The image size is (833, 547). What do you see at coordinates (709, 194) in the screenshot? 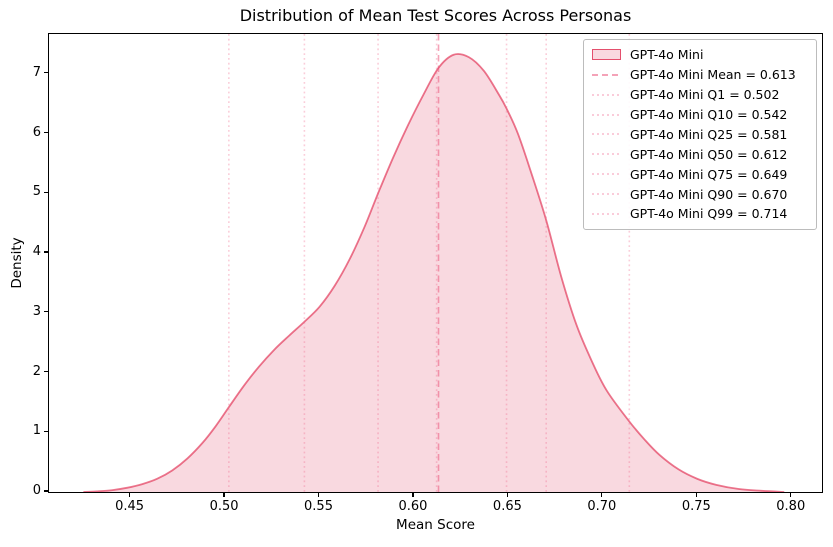
I see `legend-item-label: GPT-4o Mini Q90 = 0.670` at bounding box center [709, 194].